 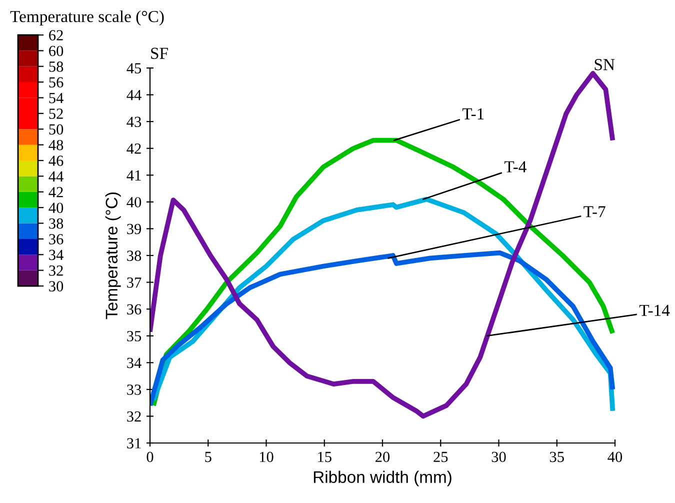 I want to click on y-tick-label: 33, so click(x=134, y=389).